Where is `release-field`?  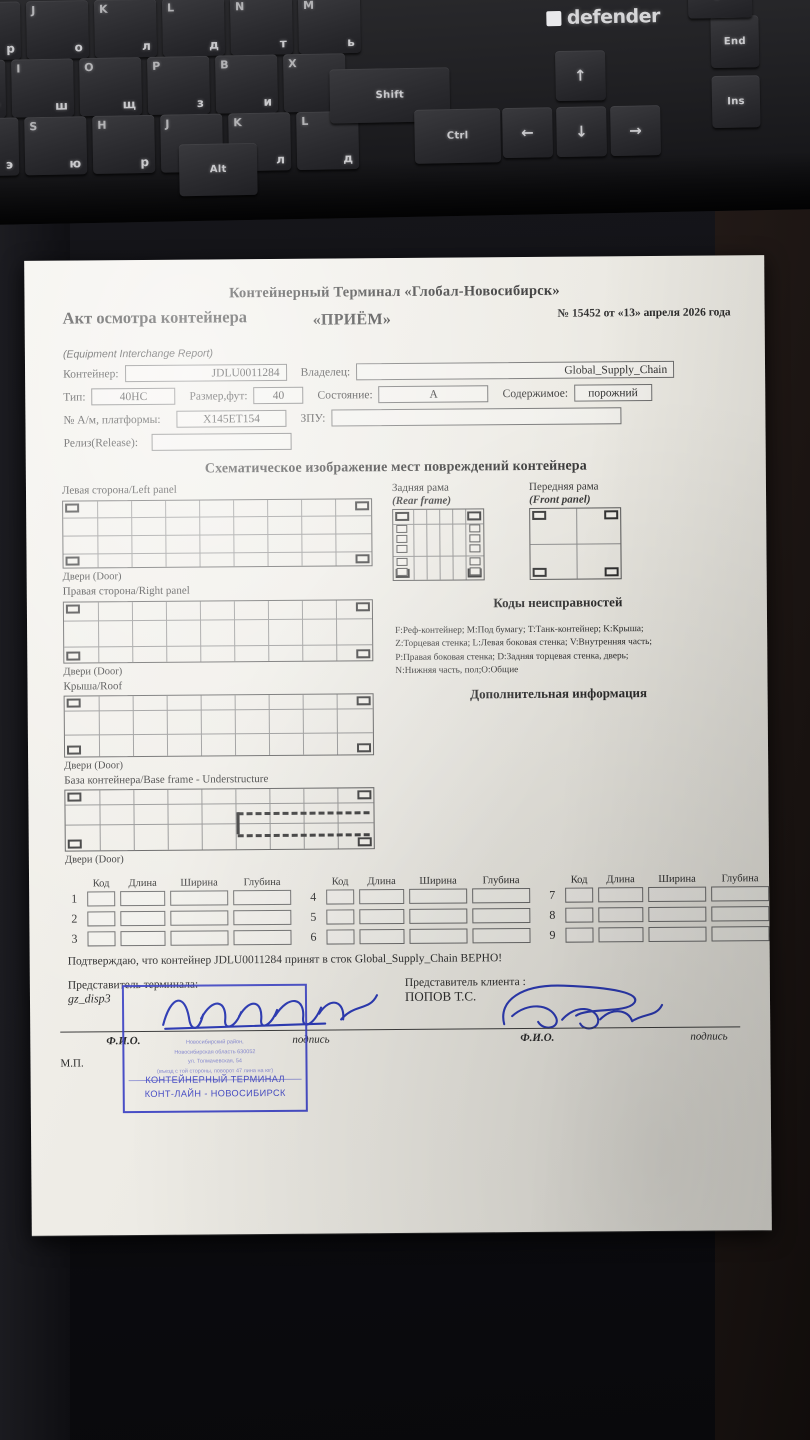 release-field is located at coordinates (222, 441).